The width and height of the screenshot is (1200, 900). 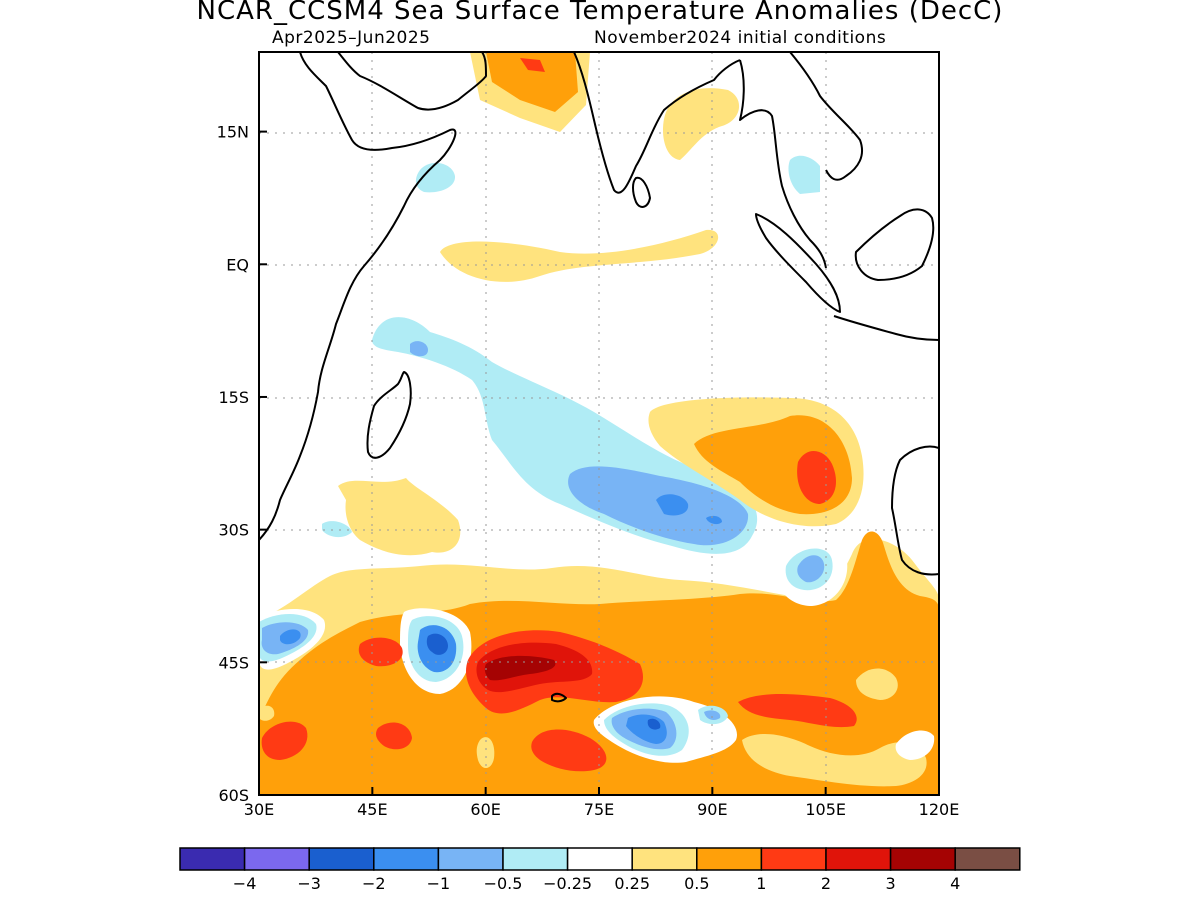 I want to click on australia-coastline, so click(x=915, y=510).